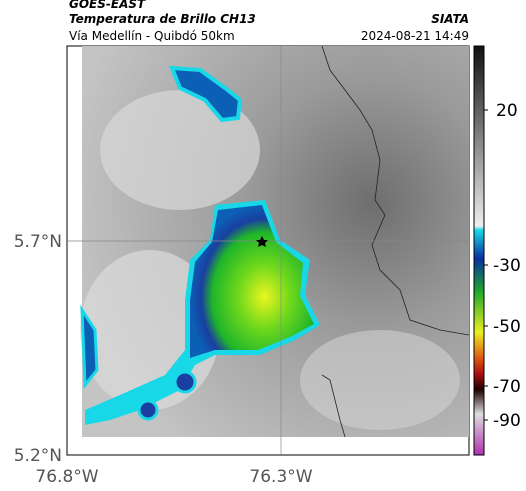 This screenshot has width=526, height=491. Describe the element at coordinates (507, 387) in the screenshot. I see `colorbar-tick-label: -70` at that location.